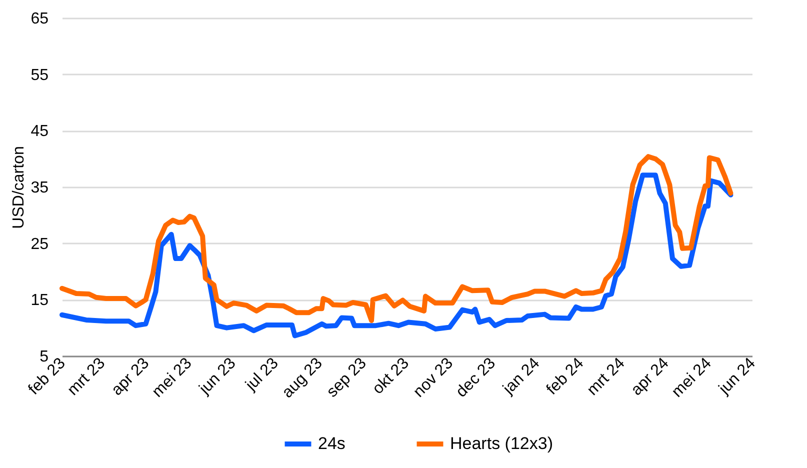  What do you see at coordinates (39, 75) in the screenshot?
I see `y-tick-label: 55` at bounding box center [39, 75].